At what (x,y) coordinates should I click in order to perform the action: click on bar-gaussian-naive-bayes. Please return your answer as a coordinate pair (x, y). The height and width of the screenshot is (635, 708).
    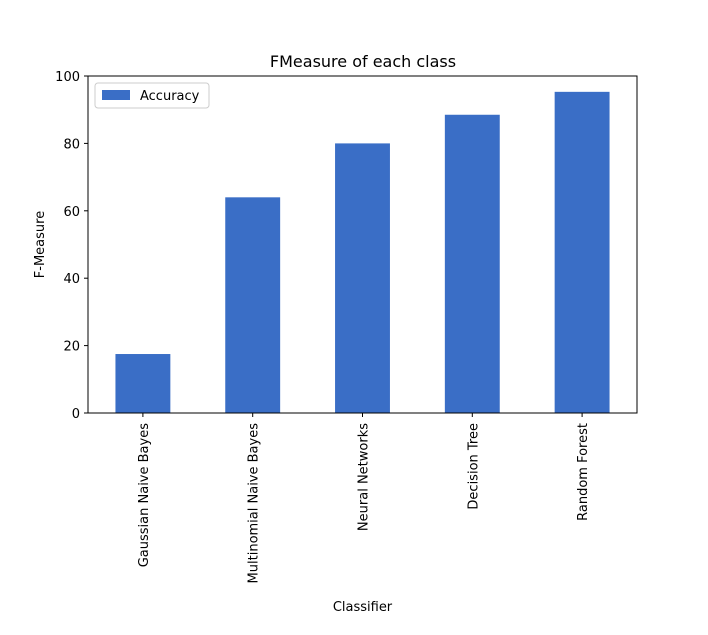
    Looking at the image, I should click on (143, 383).